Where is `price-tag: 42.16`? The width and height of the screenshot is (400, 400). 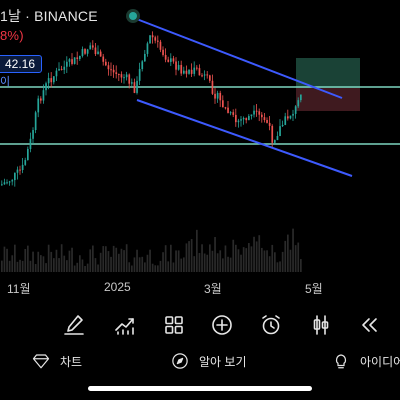
price-tag: 42.16 is located at coordinates (21, 64).